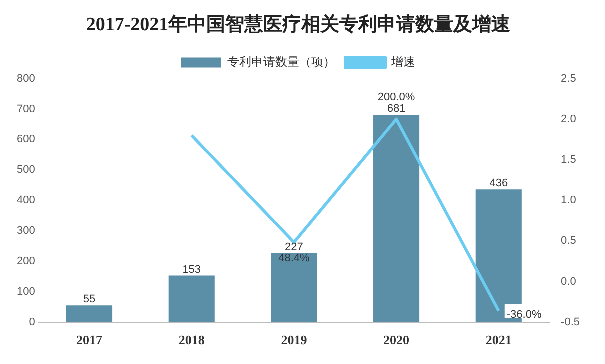 This screenshot has height=364, width=605. I want to click on y2-tick-label: 0.0, so click(568, 282).